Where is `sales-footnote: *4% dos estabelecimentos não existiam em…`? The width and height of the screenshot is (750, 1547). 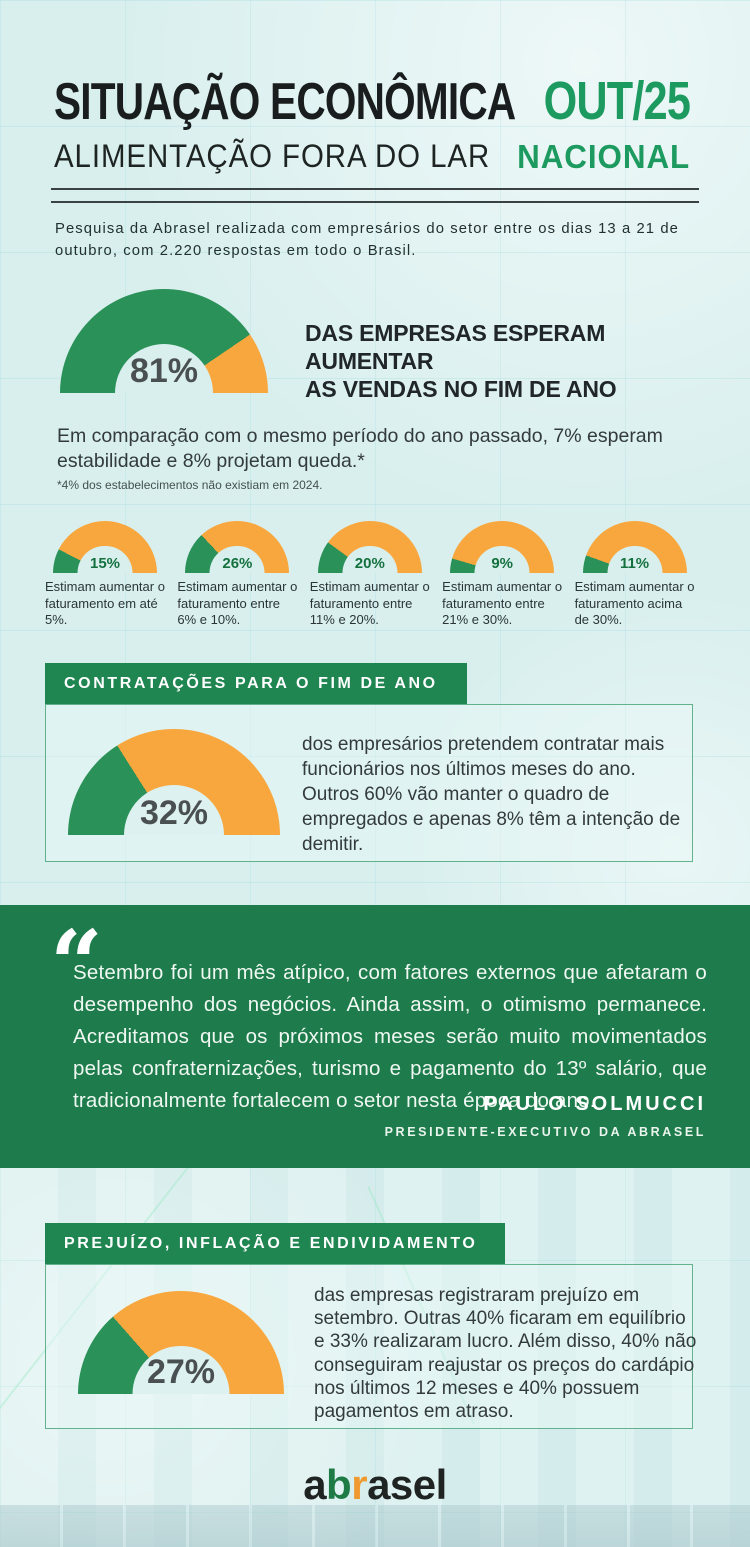 sales-footnote: *4% dos estabelecimentos não existiam em… is located at coordinates (190, 485).